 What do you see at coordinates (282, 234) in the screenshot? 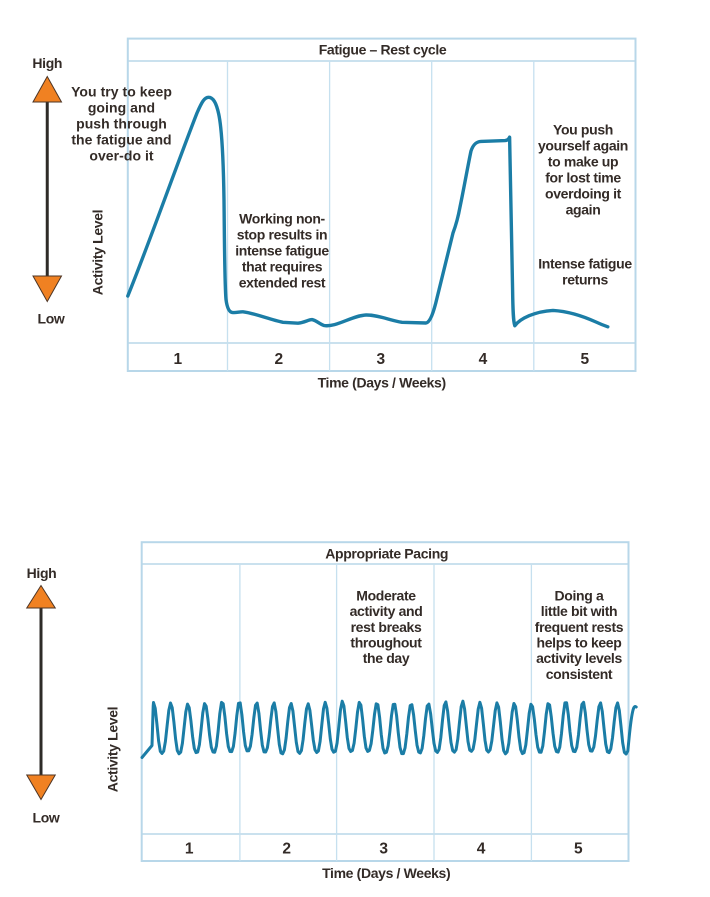
I see `svg-text: stop results in` at bounding box center [282, 234].